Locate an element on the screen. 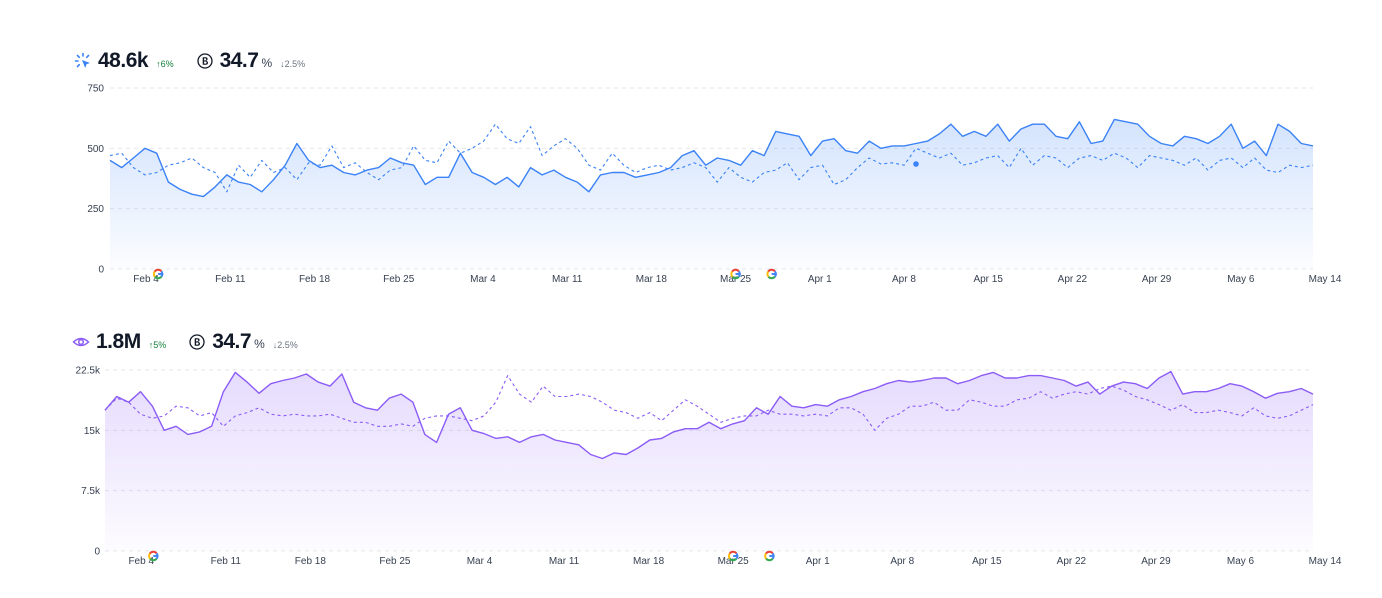  eye-icon is located at coordinates (81, 342).